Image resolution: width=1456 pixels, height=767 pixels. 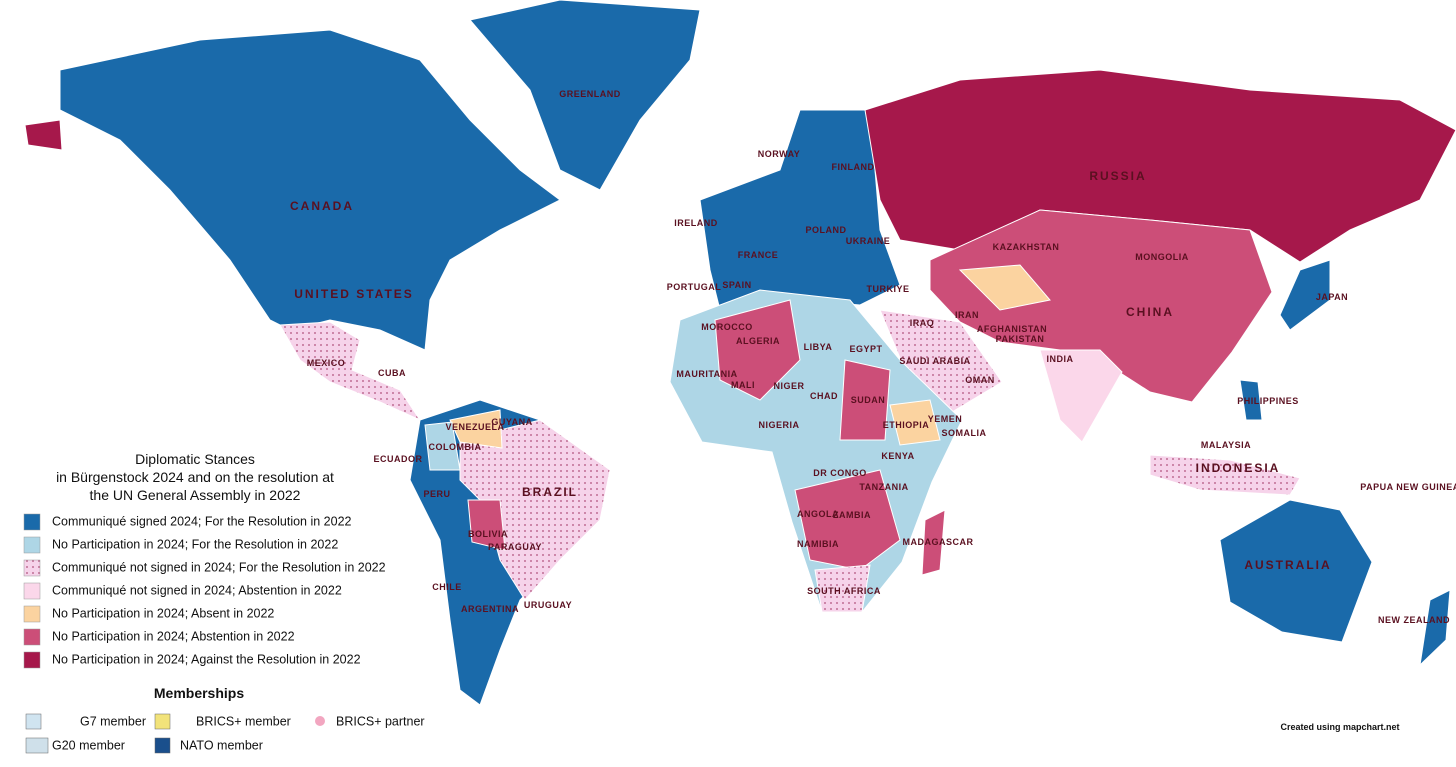 What do you see at coordinates (743, 385) in the screenshot?
I see `country-label: MALI` at bounding box center [743, 385].